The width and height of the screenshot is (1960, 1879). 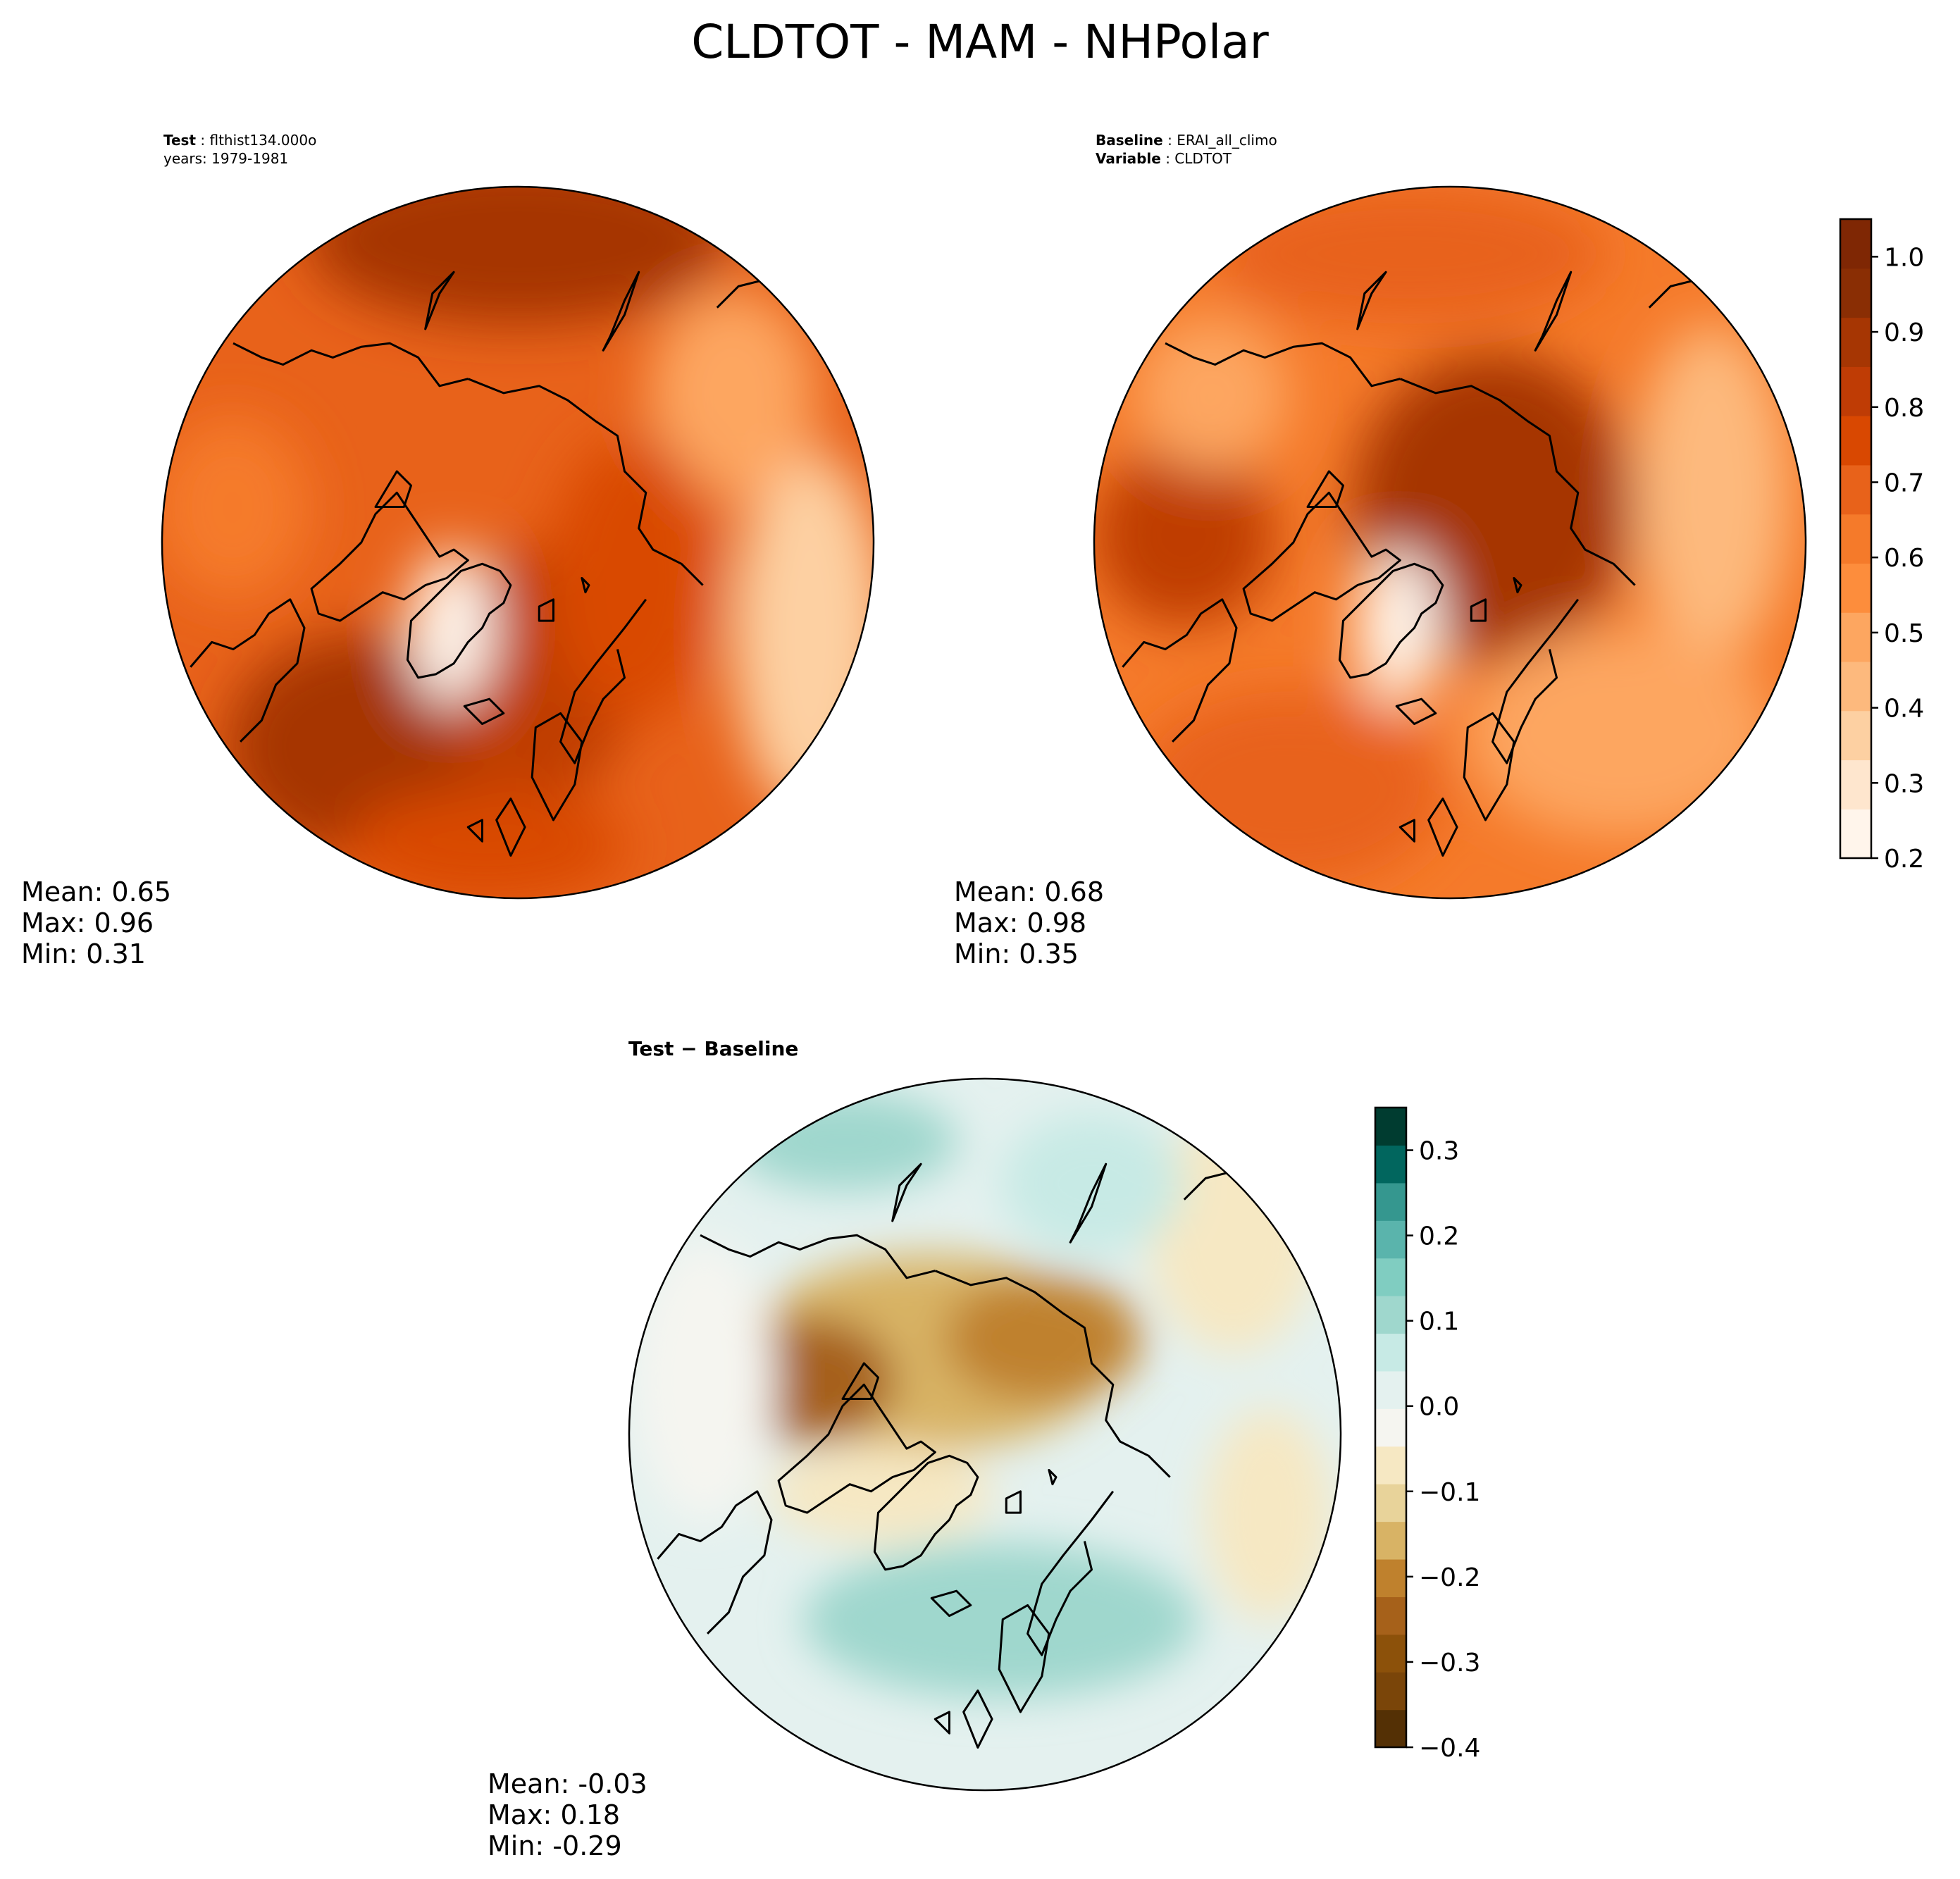 I want to click on difference-colorbar-tick-label: 0.3, so click(x=1439, y=1151).